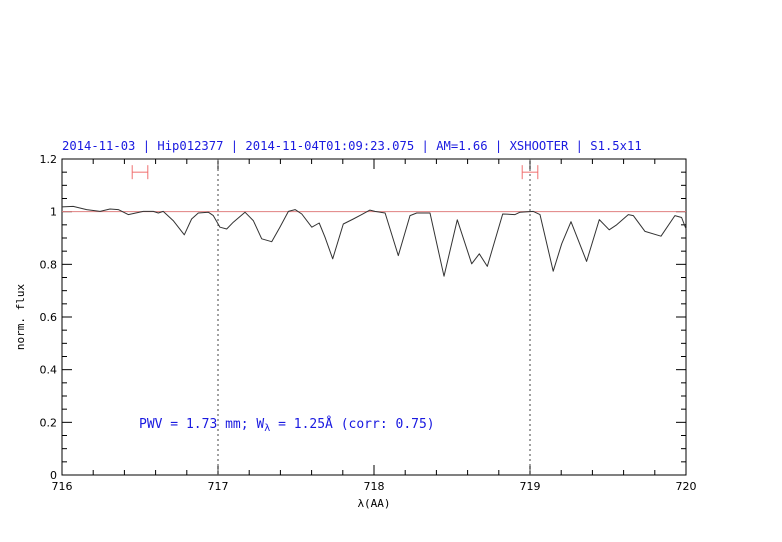 The width and height of the screenshot is (782, 542). What do you see at coordinates (374, 241) in the screenshot?
I see `spectrum-line` at bounding box center [374, 241].